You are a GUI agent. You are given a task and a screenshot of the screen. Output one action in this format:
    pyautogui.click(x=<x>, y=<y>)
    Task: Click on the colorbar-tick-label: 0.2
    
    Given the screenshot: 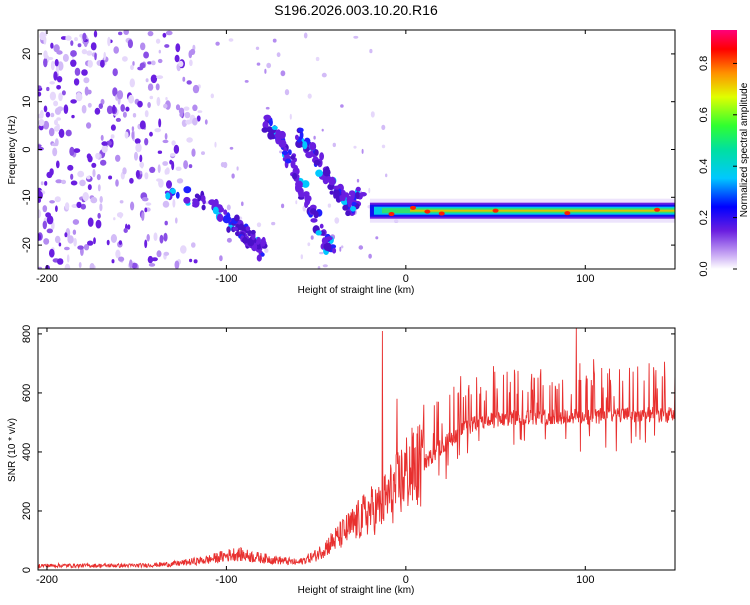 What is the action you would take?
    pyautogui.click(x=704, y=217)
    